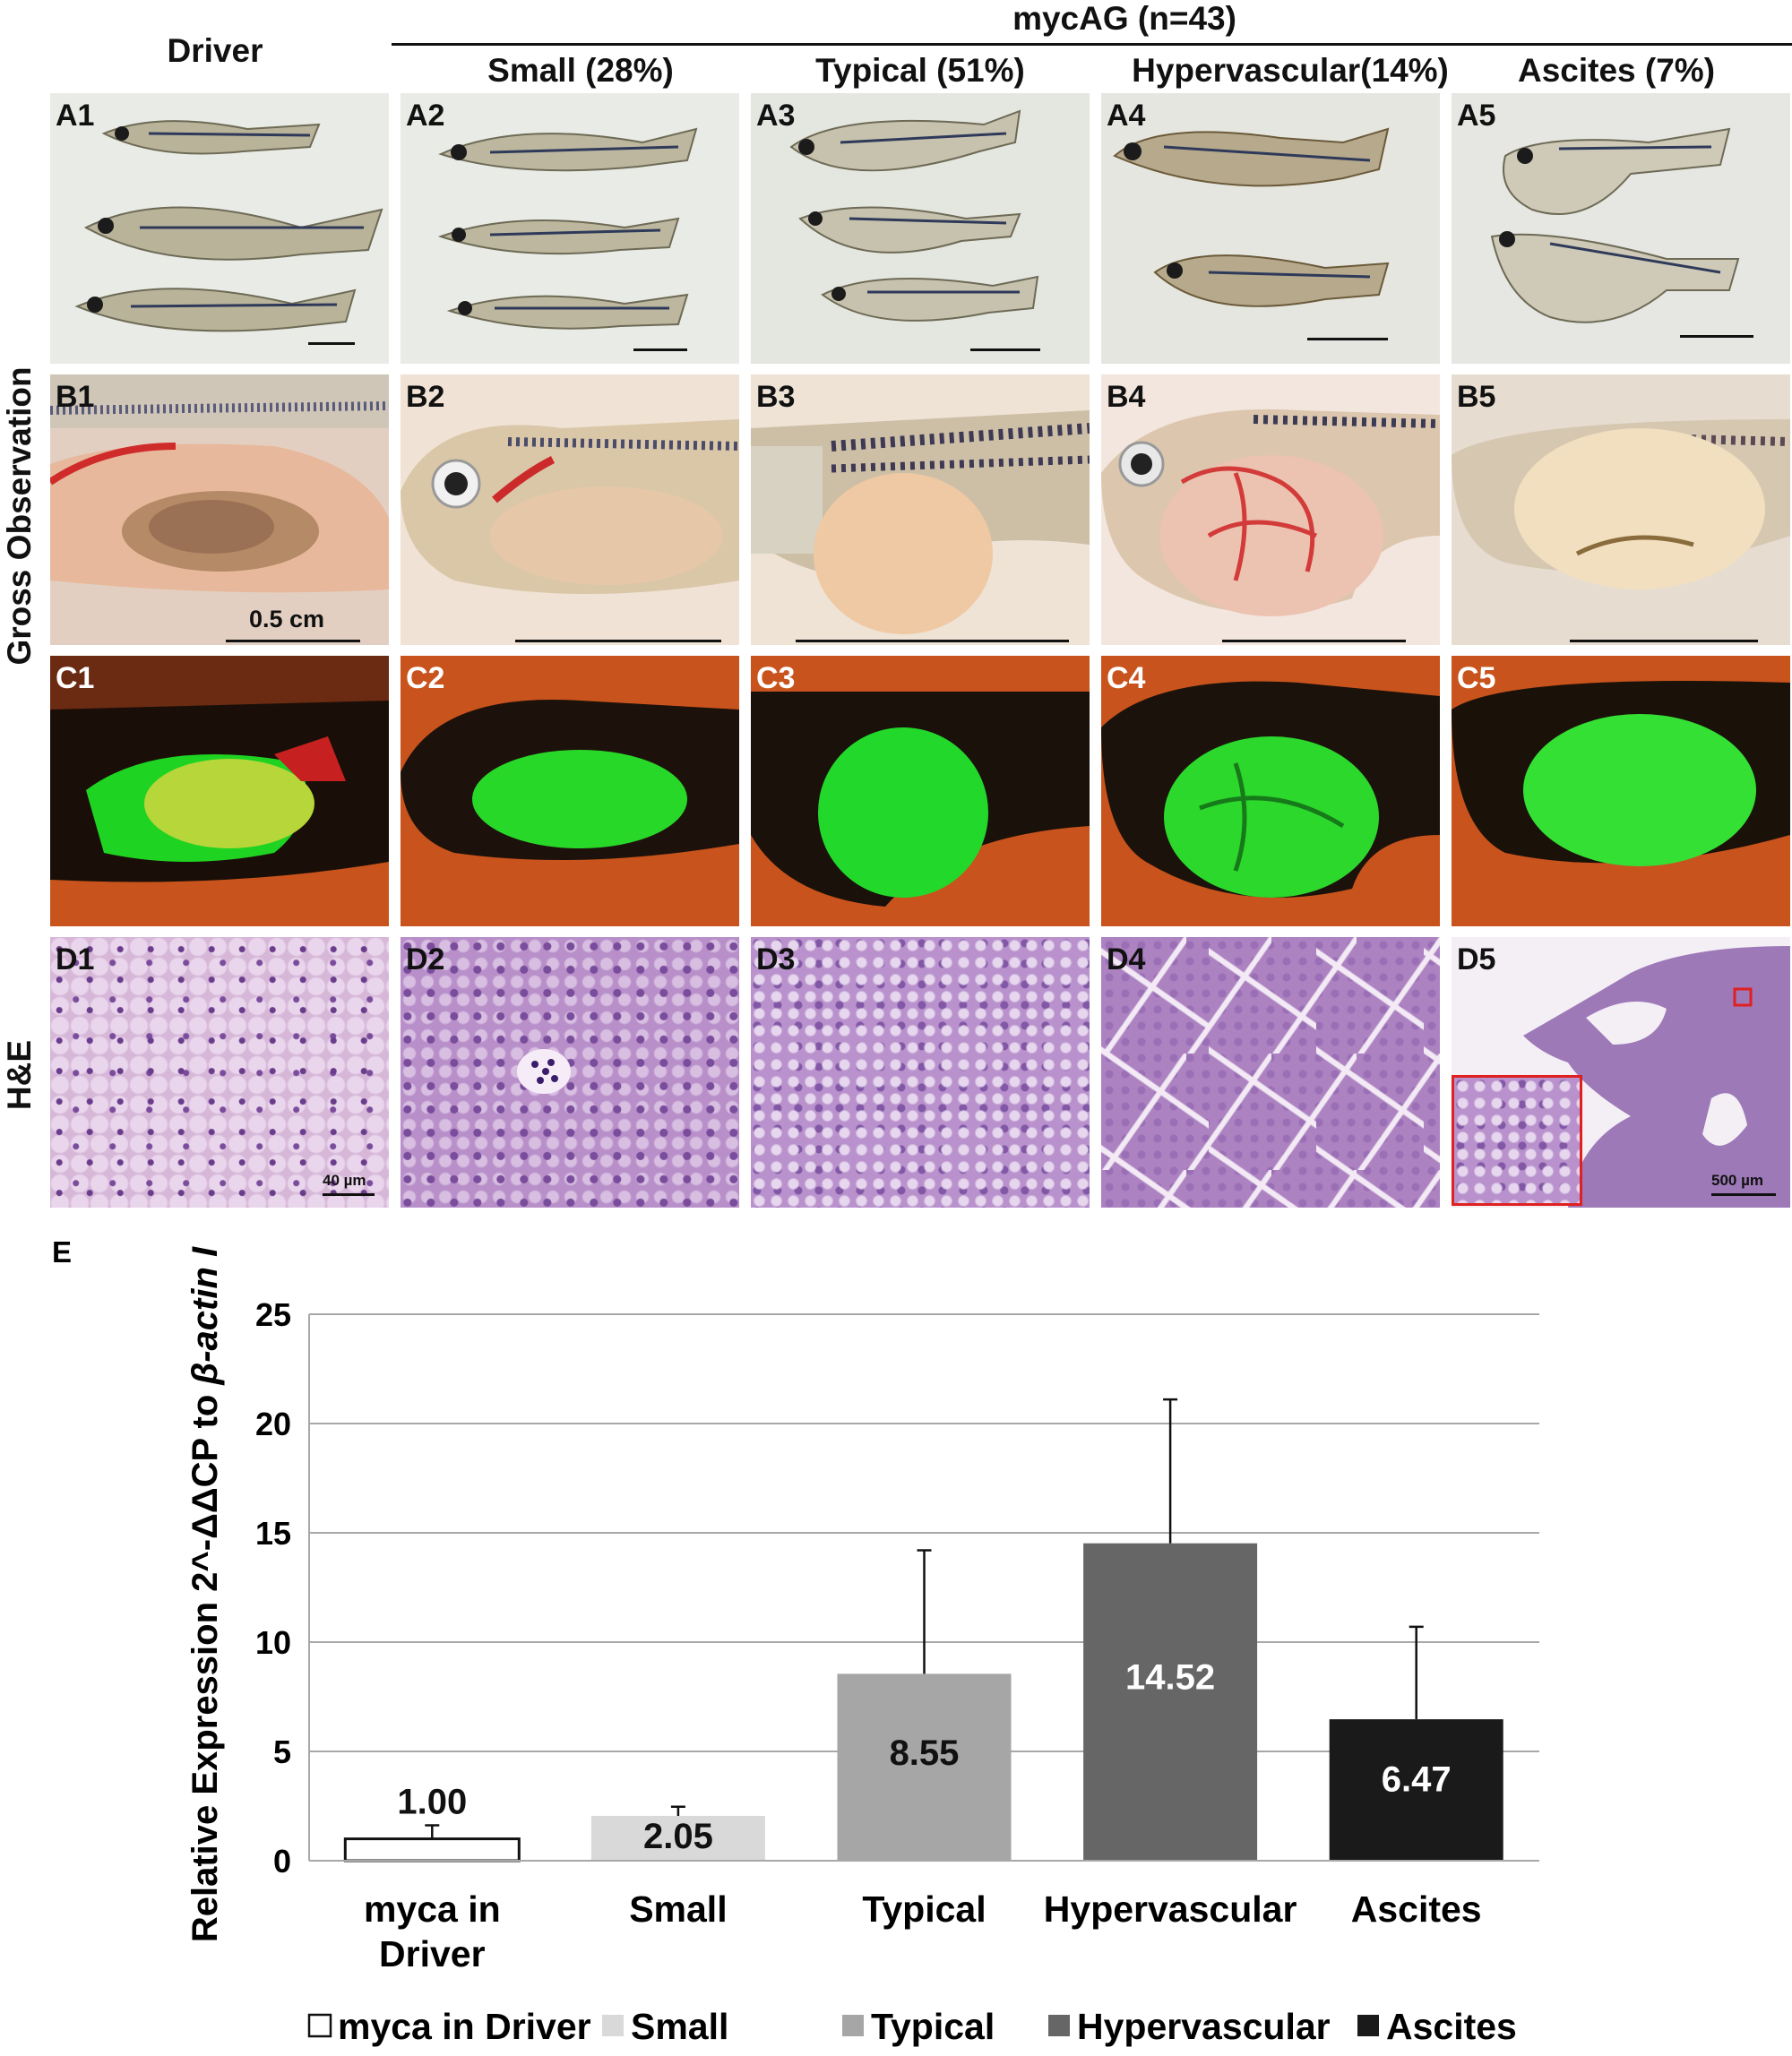 The height and width of the screenshot is (2056, 1792). I want to click on fluorescence-image-c1, so click(220, 769).